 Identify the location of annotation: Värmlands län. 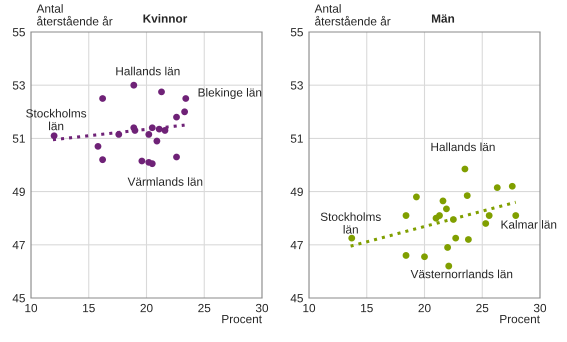
(165, 181).